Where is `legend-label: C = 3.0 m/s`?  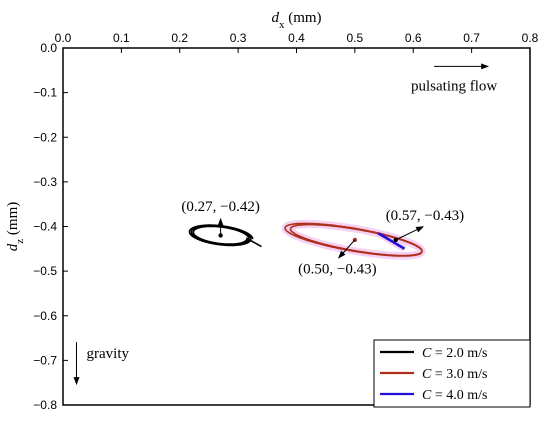
legend-label: C = 3.0 m/s is located at coordinates (454, 374).